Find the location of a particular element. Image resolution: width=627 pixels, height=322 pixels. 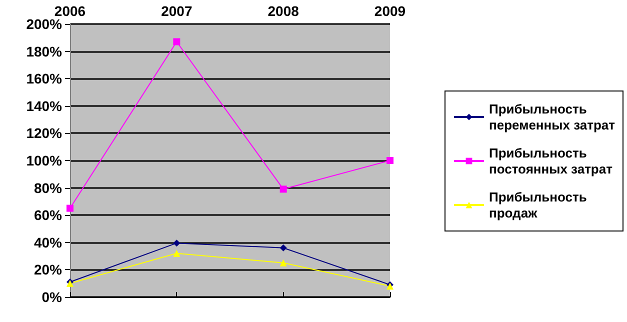

y-tick-label: 160% is located at coordinates (44, 78).